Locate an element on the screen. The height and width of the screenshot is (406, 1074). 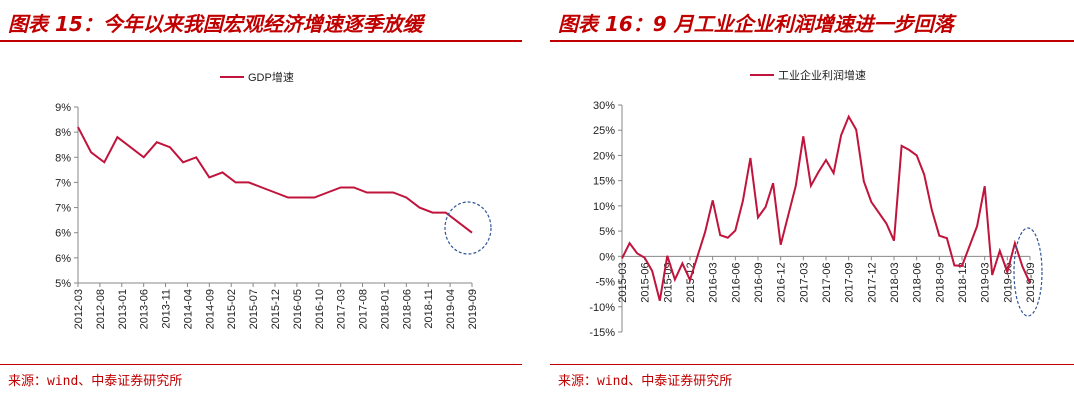
chart-title: 图表 16：9 月工业企业利润增速进一步回落 is located at coordinates (756, 24).